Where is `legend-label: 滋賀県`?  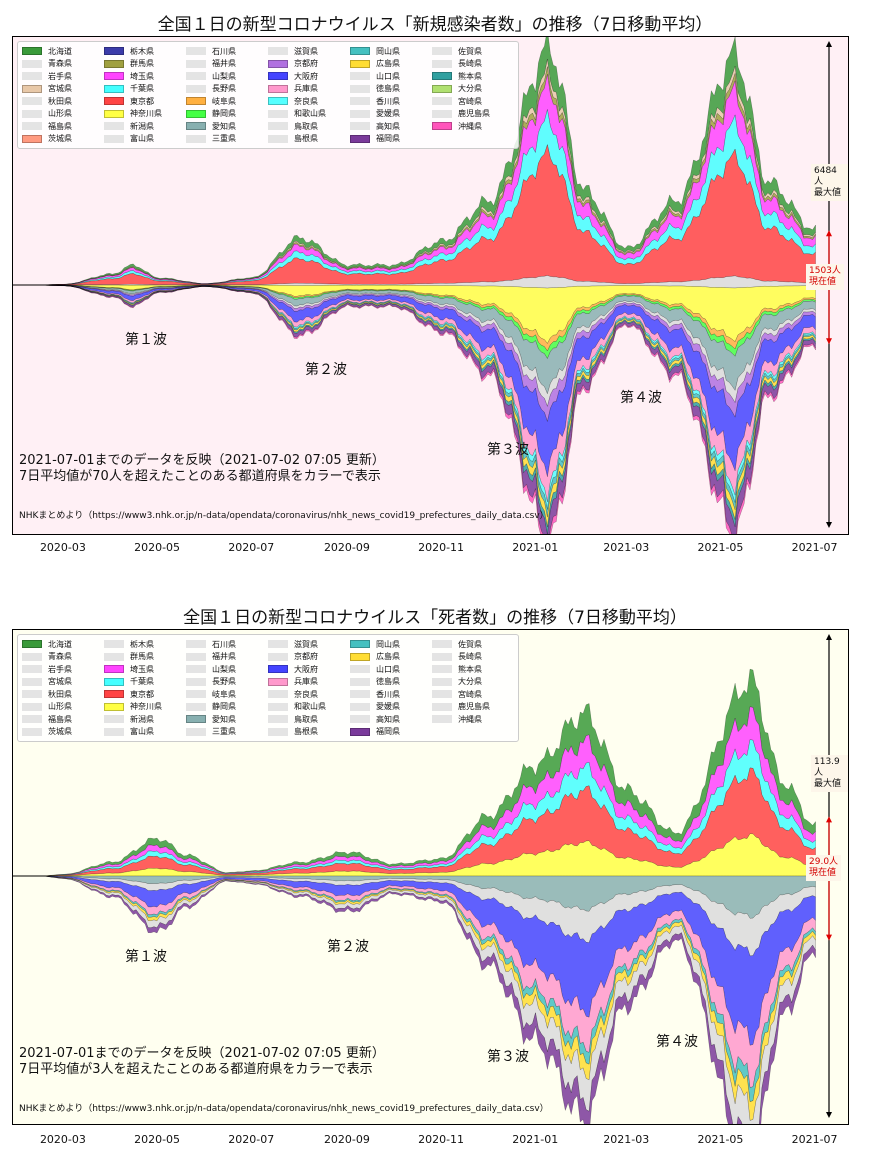
legend-label: 滋賀県 is located at coordinates (306, 644).